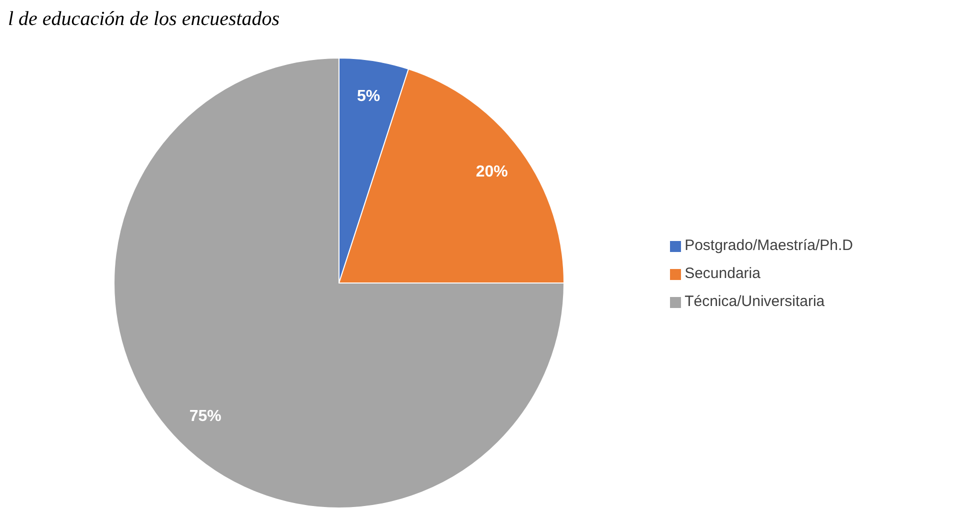  Describe the element at coordinates (754, 301) in the screenshot. I see `legend-label: Técnica/Universitaria` at that location.